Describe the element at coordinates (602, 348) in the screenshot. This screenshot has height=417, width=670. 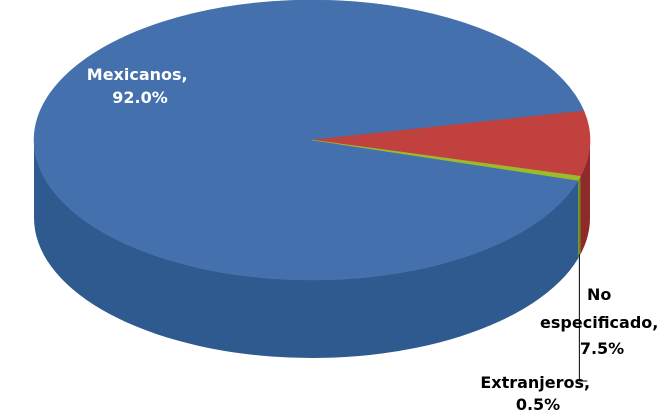
I see `label-no-especificado-value: 7.5%` at that location.